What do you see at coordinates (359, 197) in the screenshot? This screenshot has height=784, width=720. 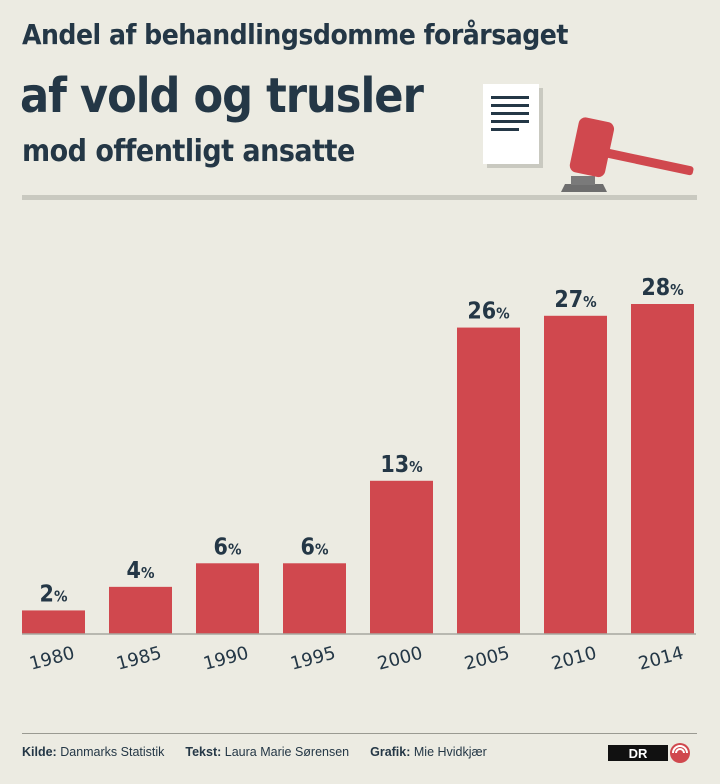 I see `header-divider` at bounding box center [359, 197].